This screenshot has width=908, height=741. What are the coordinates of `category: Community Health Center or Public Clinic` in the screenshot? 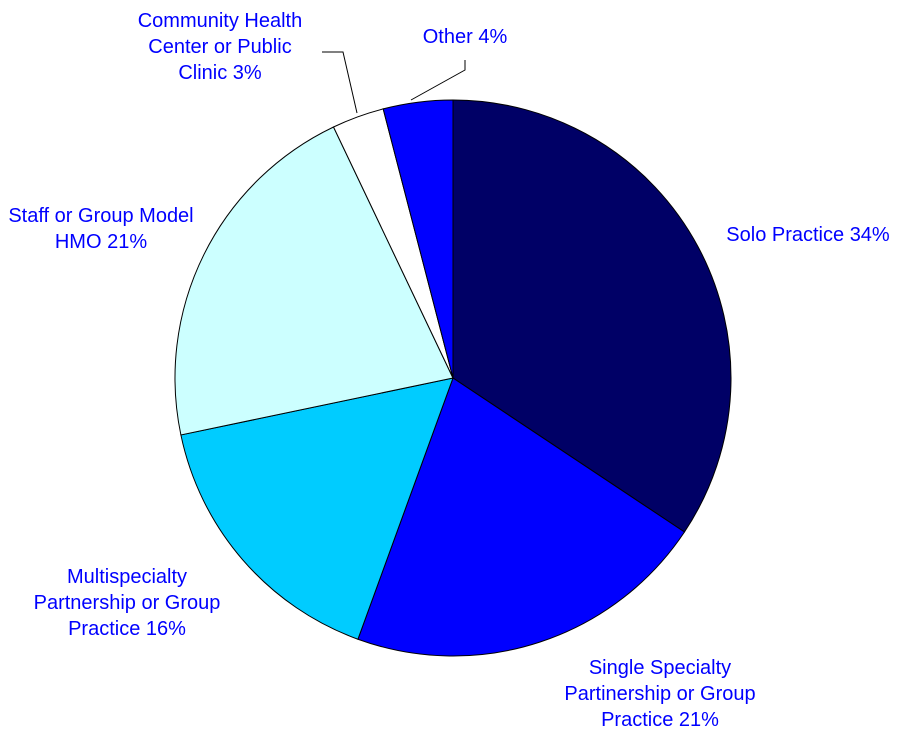 It's located at (220, 47).